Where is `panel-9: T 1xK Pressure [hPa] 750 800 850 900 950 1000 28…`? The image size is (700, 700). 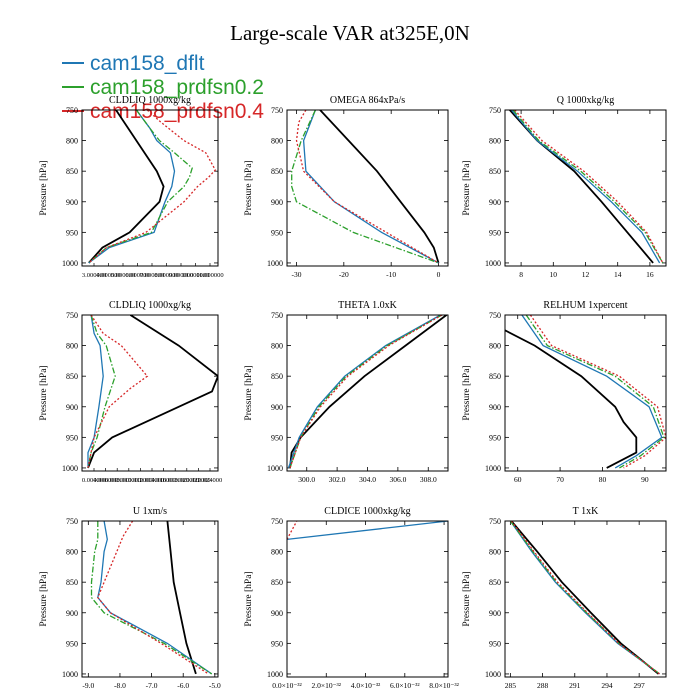 panel-9: T 1xK Pressure [hPa] 750 800 850 900 950 1000 28… is located at coordinates (564, 598).